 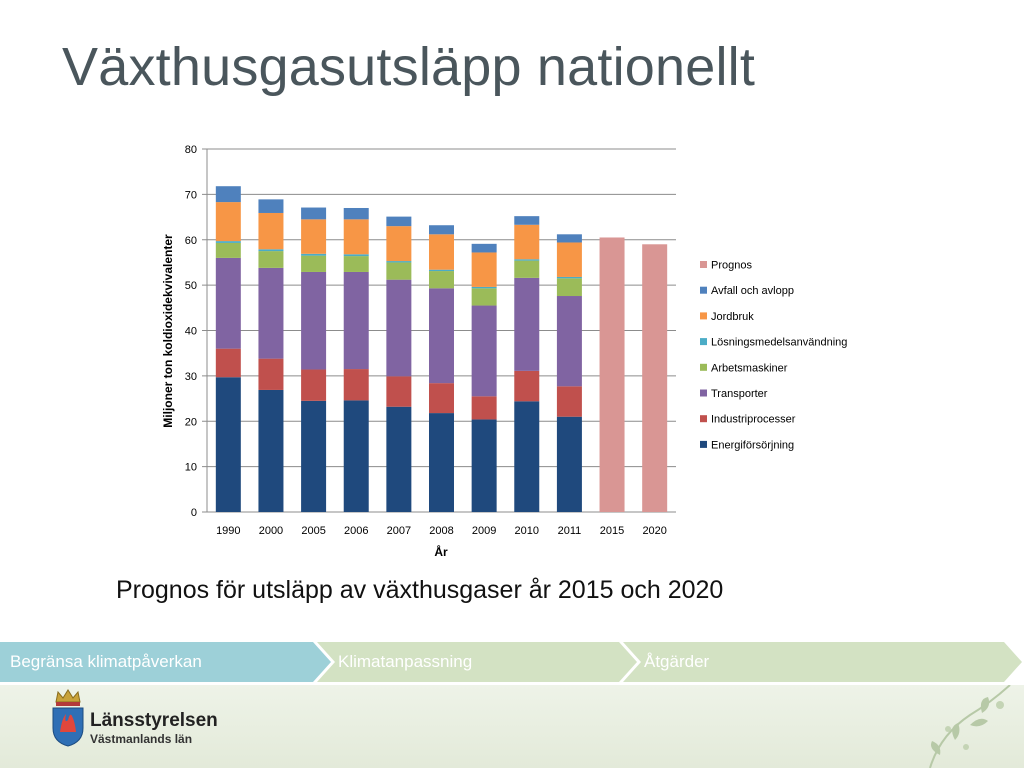 What do you see at coordinates (441, 336) in the screenshot?
I see `bar-2008-transporter` at bounding box center [441, 336].